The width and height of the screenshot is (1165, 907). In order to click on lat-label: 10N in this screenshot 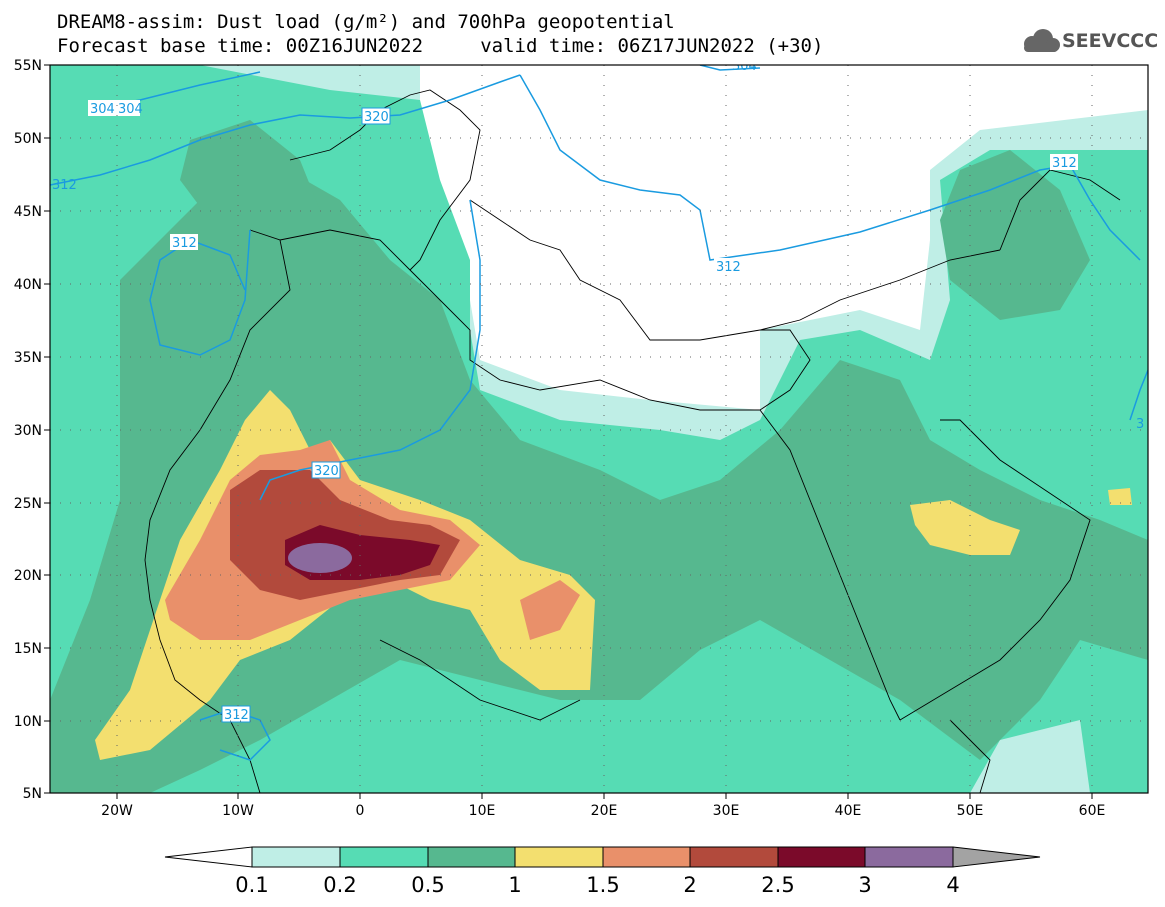, I will do `click(28, 722)`.